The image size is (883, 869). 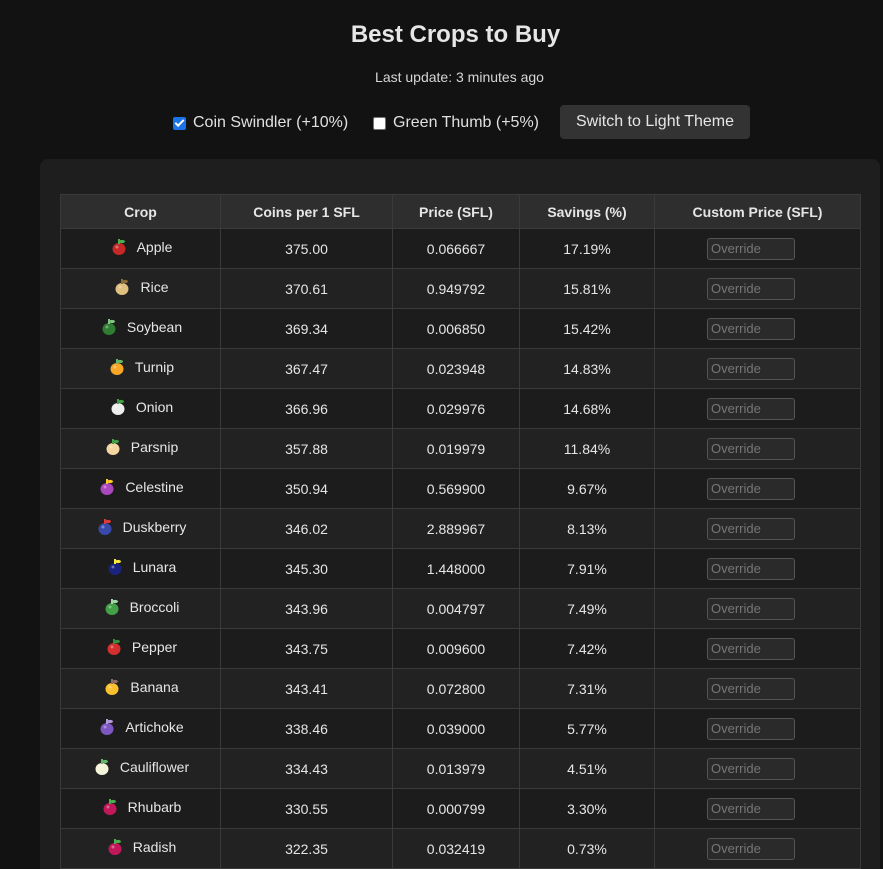 I want to click on column-header-crop: Crop, so click(x=140, y=211).